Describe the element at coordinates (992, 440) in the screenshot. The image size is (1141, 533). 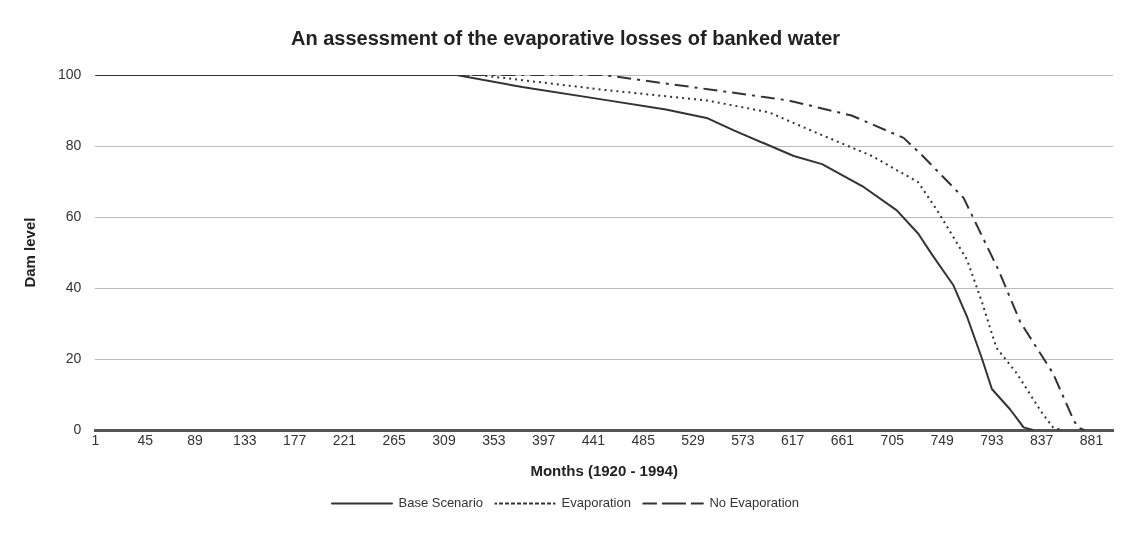
I see `x-tick-label: 793` at that location.